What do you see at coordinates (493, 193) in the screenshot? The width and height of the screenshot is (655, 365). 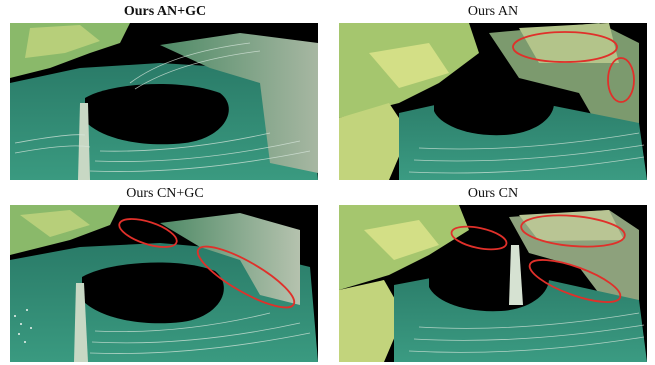 I see `panel-title-cn: Ours CN` at bounding box center [493, 193].